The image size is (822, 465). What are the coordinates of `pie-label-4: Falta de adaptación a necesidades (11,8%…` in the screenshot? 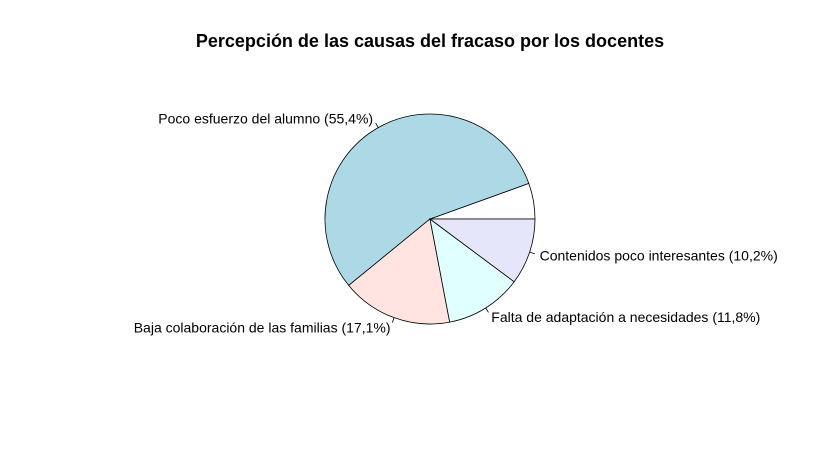 It's located at (625, 317).